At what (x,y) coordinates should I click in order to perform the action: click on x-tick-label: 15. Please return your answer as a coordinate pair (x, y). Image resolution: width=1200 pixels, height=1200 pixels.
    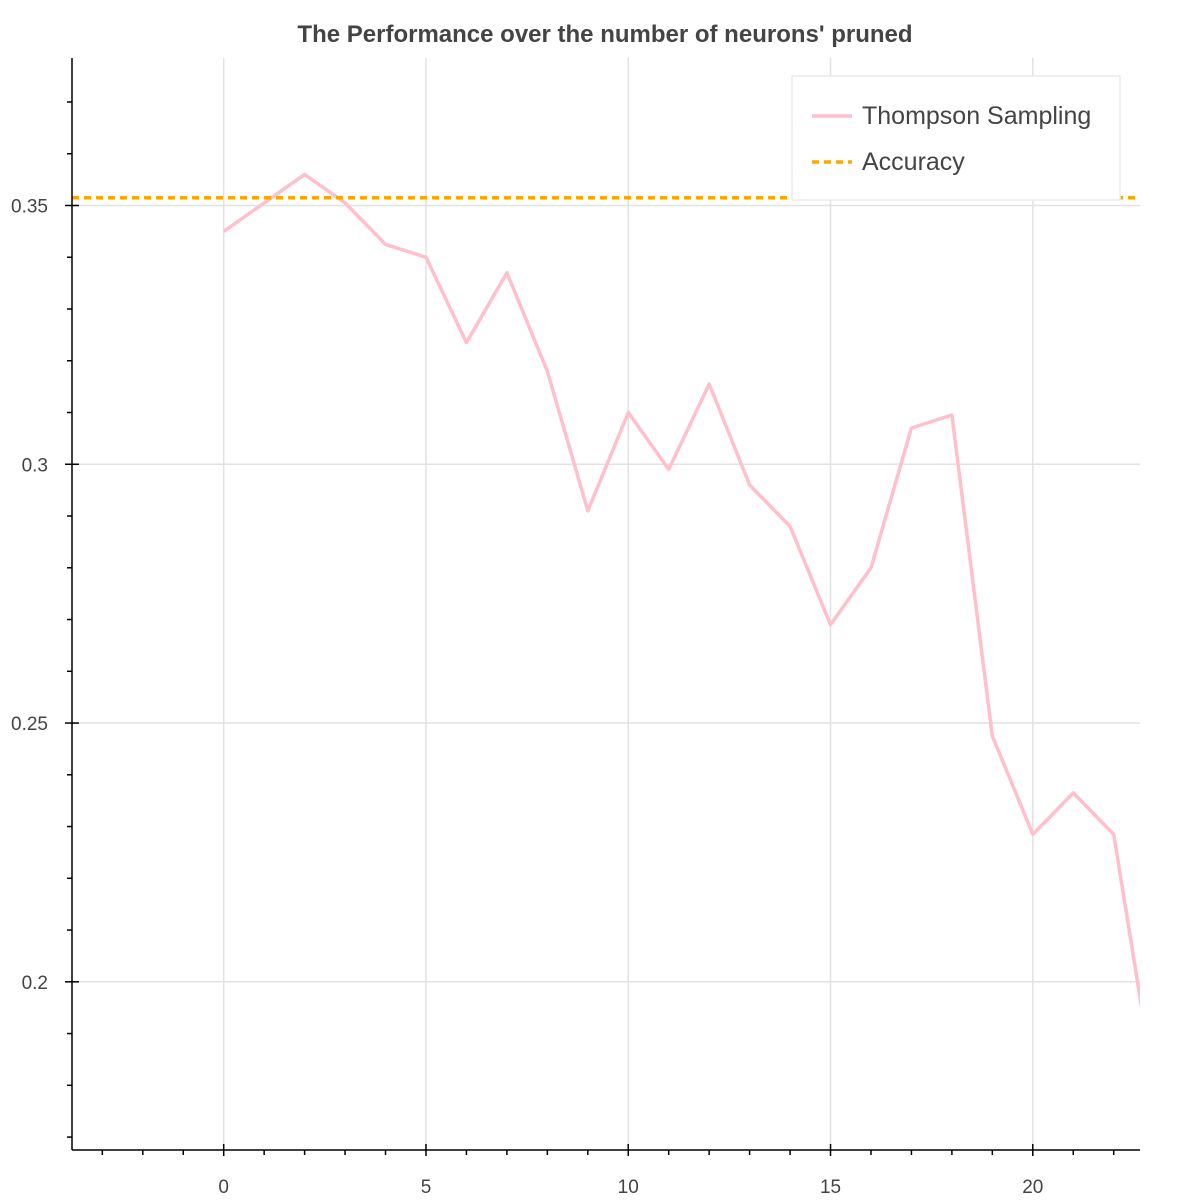
    Looking at the image, I should click on (830, 1187).